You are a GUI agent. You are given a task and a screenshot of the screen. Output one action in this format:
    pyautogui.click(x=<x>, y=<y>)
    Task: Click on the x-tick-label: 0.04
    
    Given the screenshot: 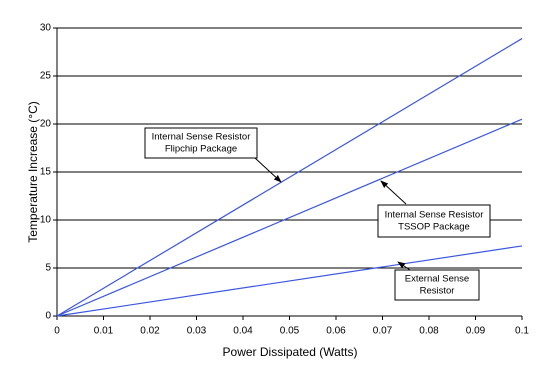 What is the action you would take?
    pyautogui.click(x=243, y=331)
    